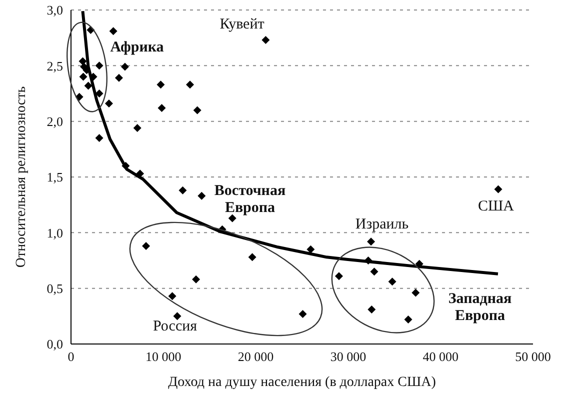 This screenshot has height=414, width=570. I want to click on x-tick-label: 20 000, so click(256, 356).